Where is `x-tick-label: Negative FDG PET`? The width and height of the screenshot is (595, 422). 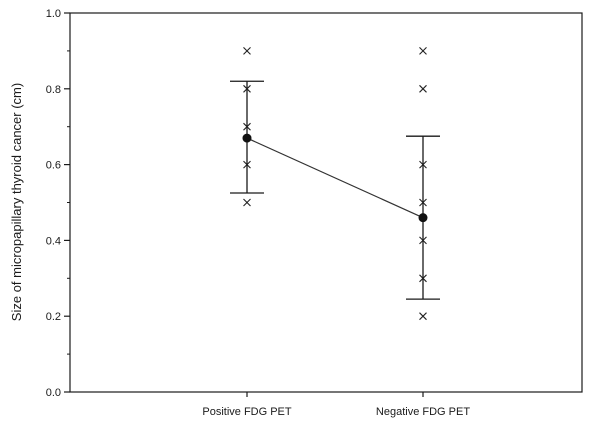
x-tick-label: Negative FDG PET is located at coordinates (423, 412).